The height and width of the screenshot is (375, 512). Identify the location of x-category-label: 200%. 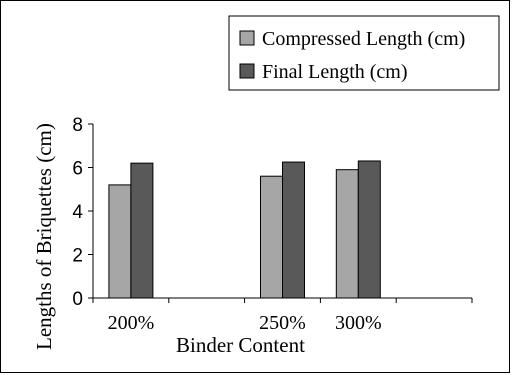
(131, 323).